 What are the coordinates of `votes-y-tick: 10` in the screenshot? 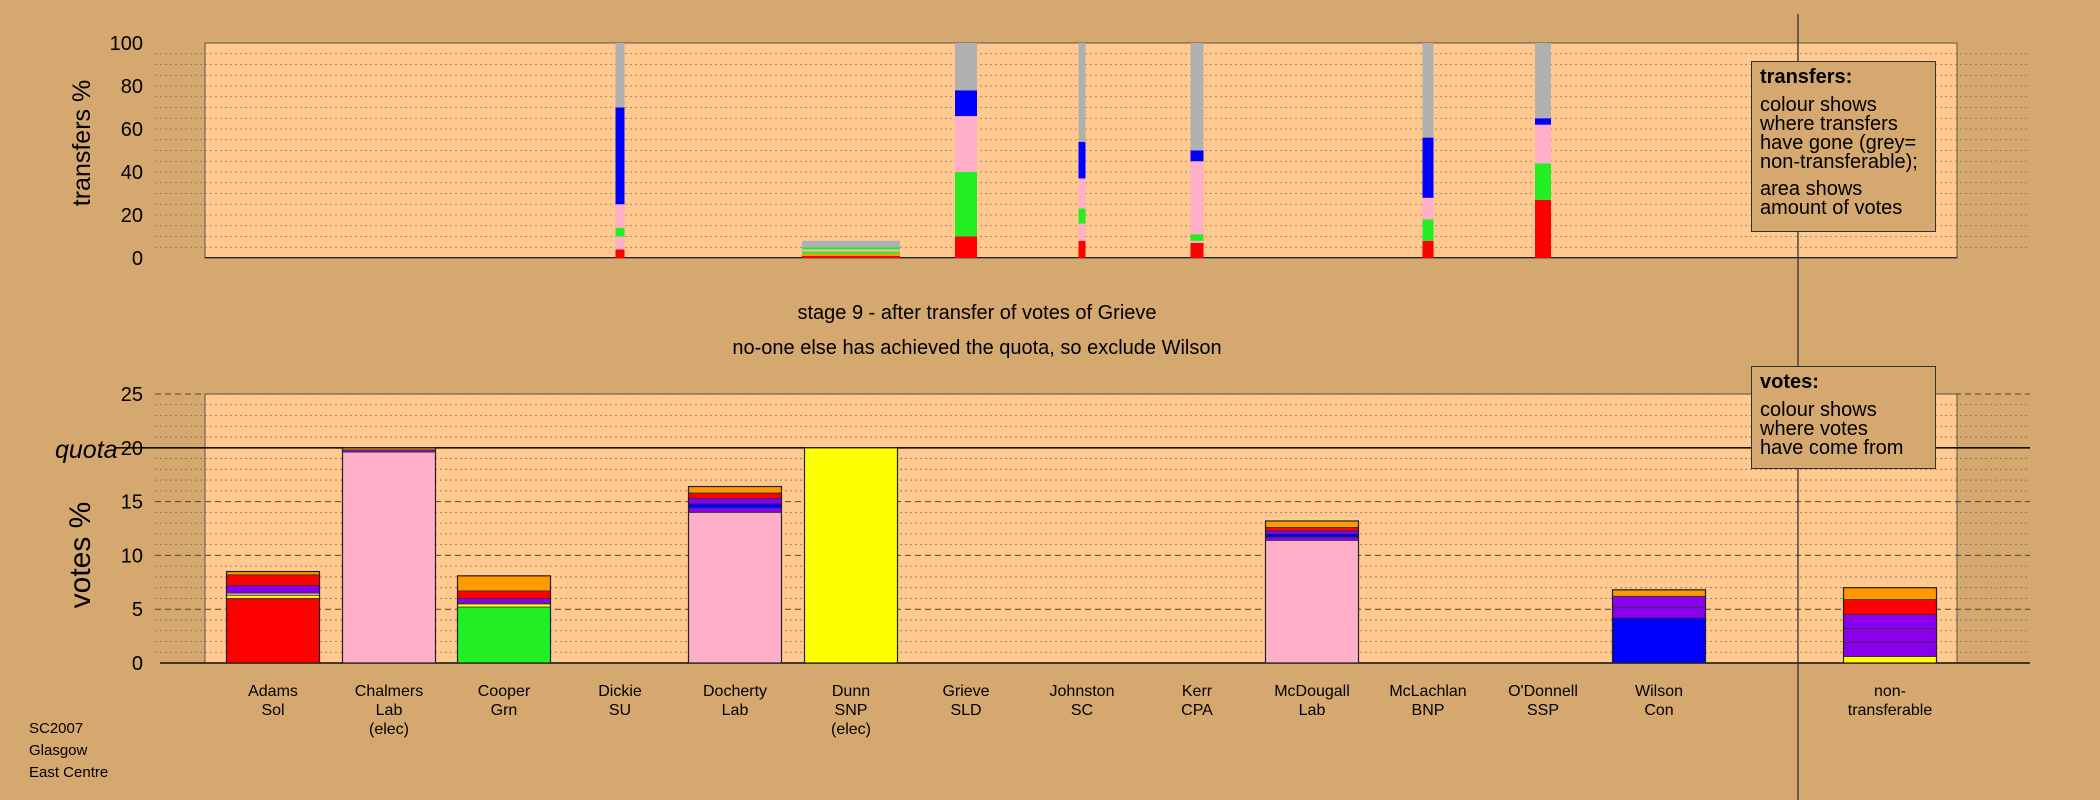 It's located at (132, 556).